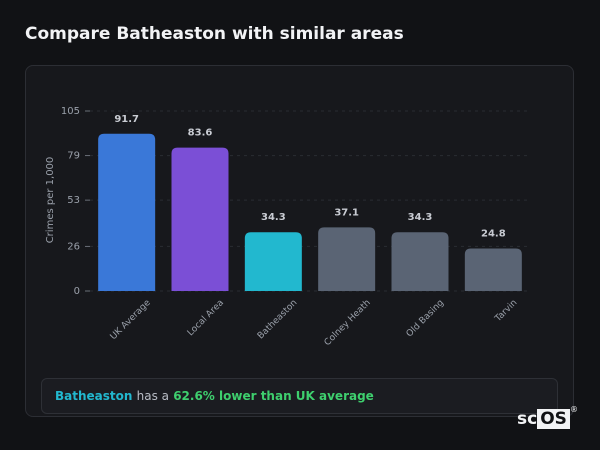 This screenshot has width=600, height=450. Describe the element at coordinates (273, 396) in the screenshot. I see `summary-highlight: 62.6% lower than UK average` at that location.